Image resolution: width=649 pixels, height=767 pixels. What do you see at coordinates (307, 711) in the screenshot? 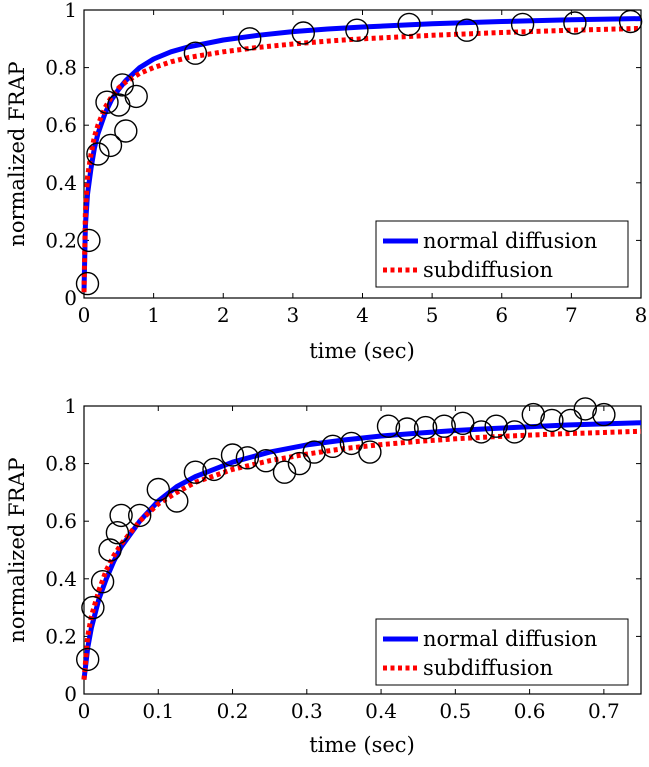
I see `x-tick-label: 0.3` at bounding box center [307, 711].